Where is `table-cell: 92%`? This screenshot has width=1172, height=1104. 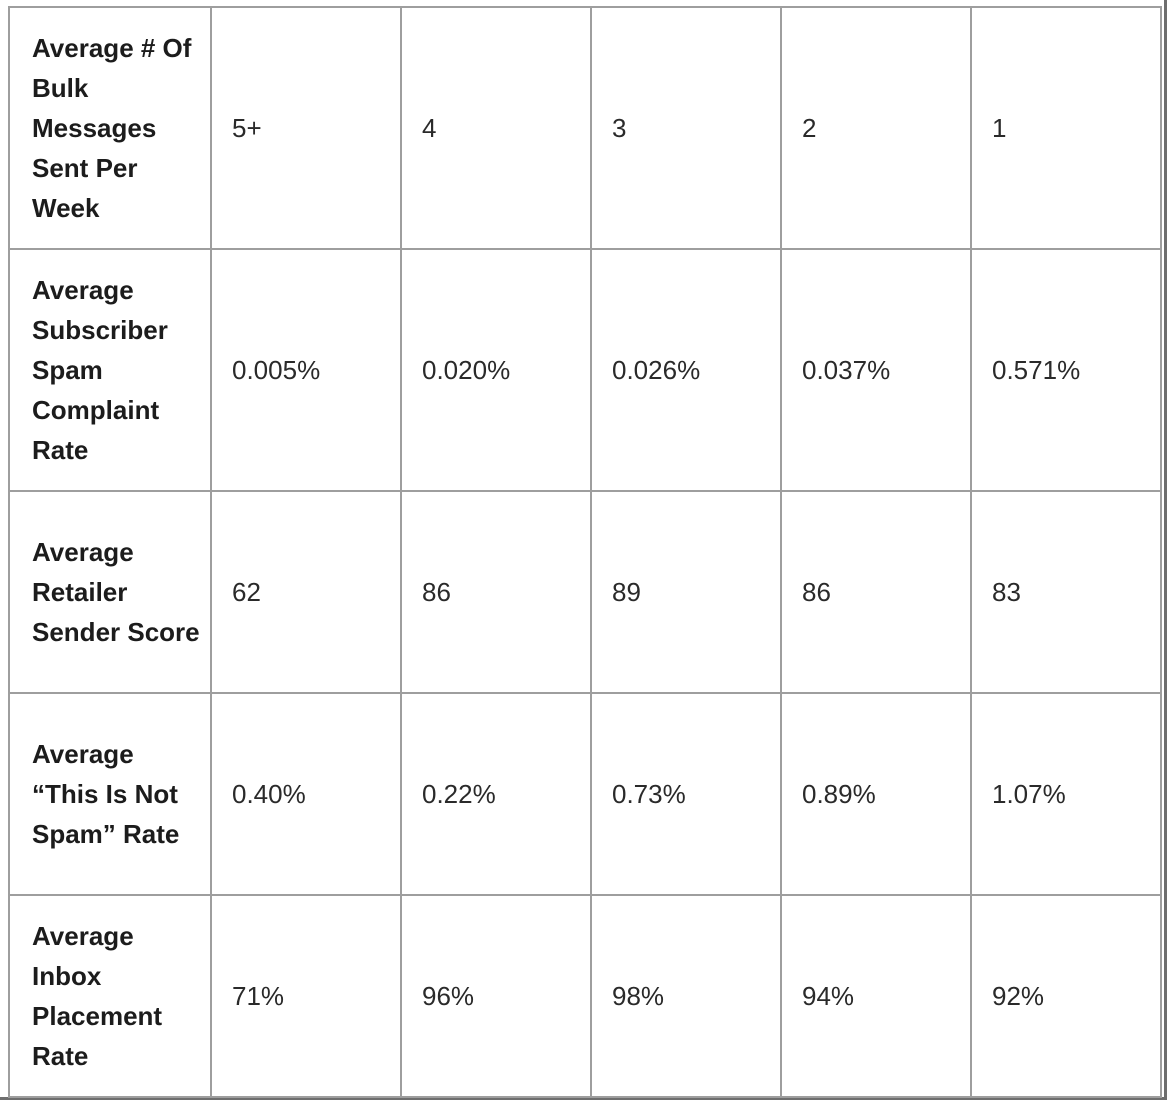 table-cell: 92% is located at coordinates (1066, 996).